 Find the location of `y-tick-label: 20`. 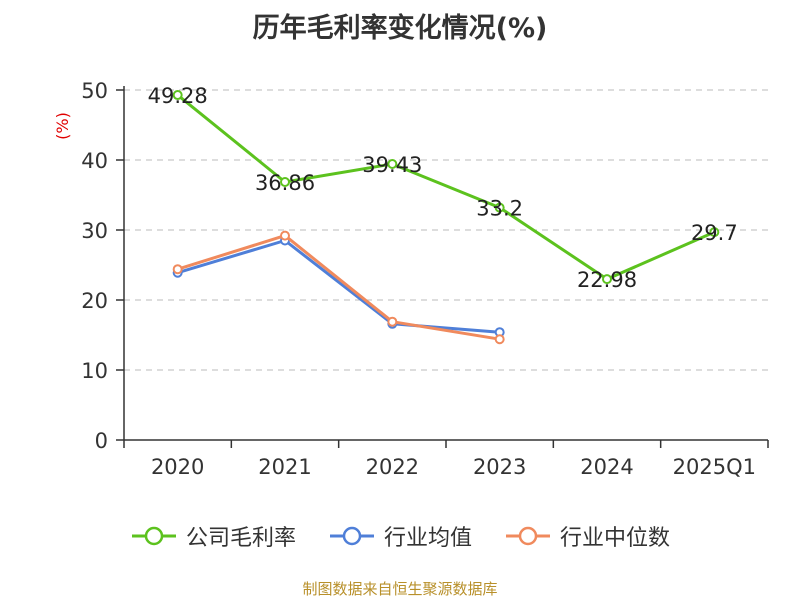

y-tick-label: 20 is located at coordinates (94, 301).